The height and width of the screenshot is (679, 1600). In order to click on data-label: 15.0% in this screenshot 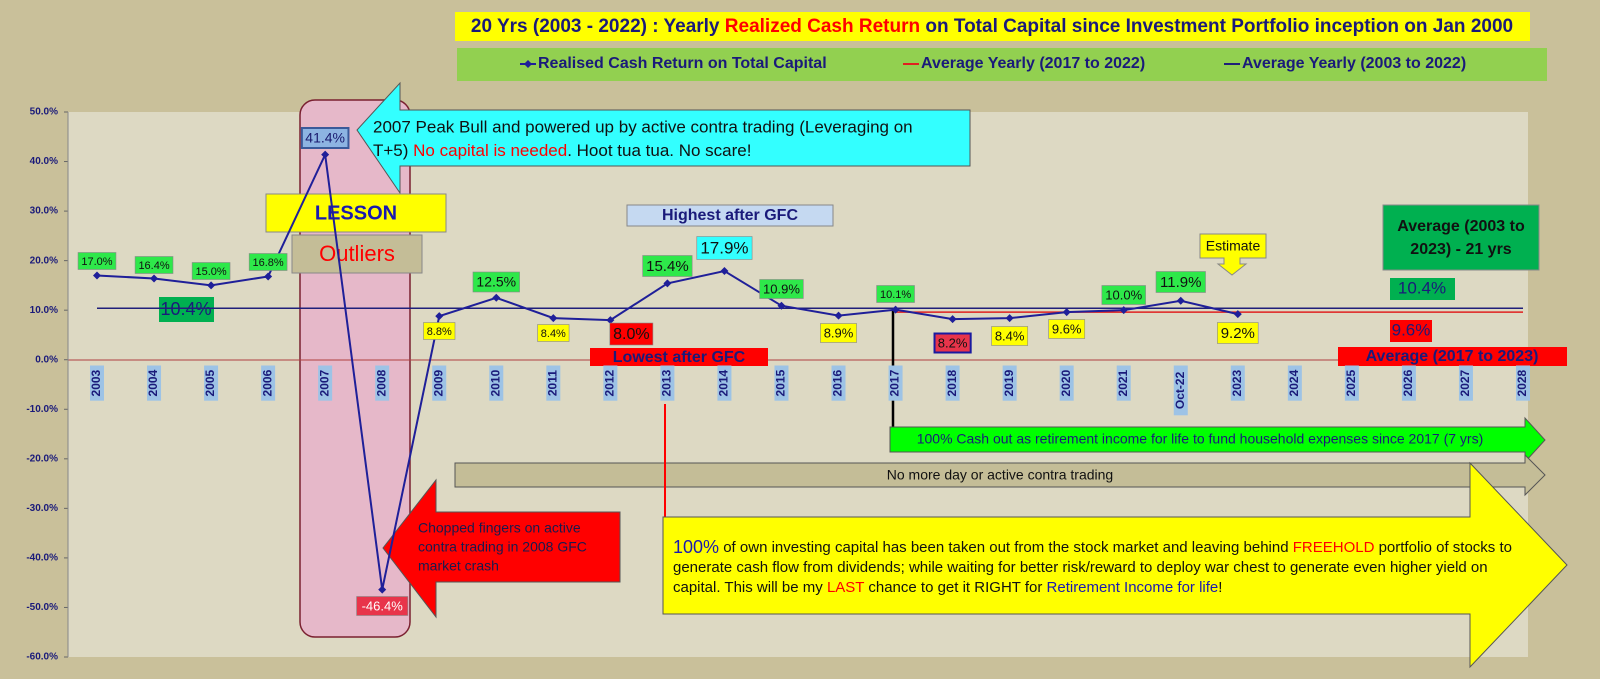, I will do `click(210, 272)`.